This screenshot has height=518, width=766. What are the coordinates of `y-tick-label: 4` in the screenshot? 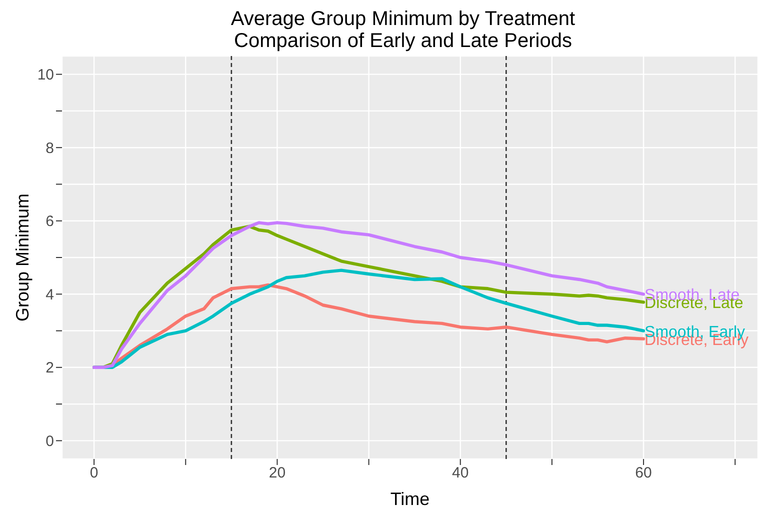 It's located at (50, 295).